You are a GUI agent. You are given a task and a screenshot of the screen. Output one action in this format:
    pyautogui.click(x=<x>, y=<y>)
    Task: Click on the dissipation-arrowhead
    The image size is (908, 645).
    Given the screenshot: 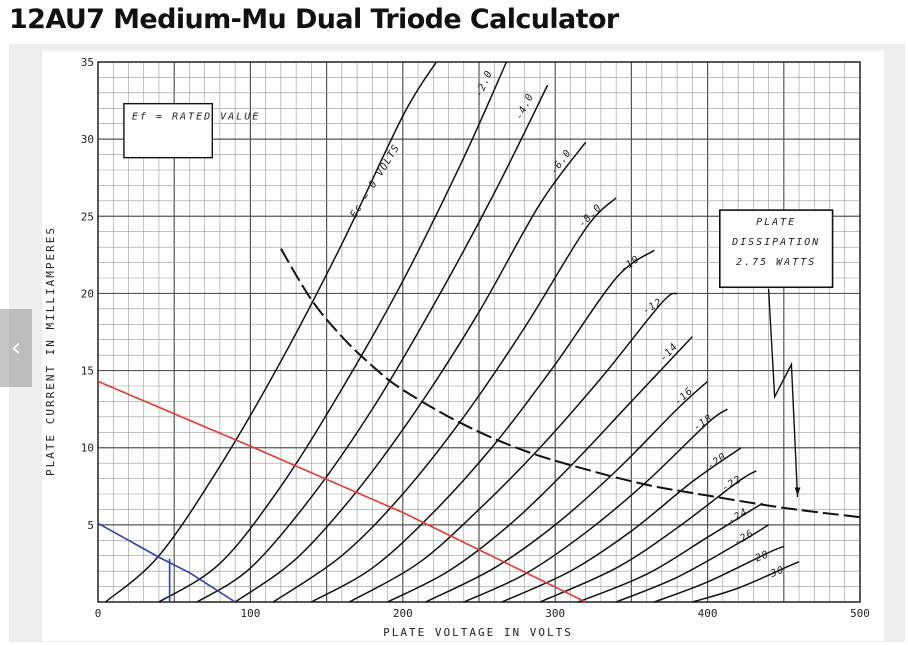 What is the action you would take?
    pyautogui.click(x=797, y=491)
    